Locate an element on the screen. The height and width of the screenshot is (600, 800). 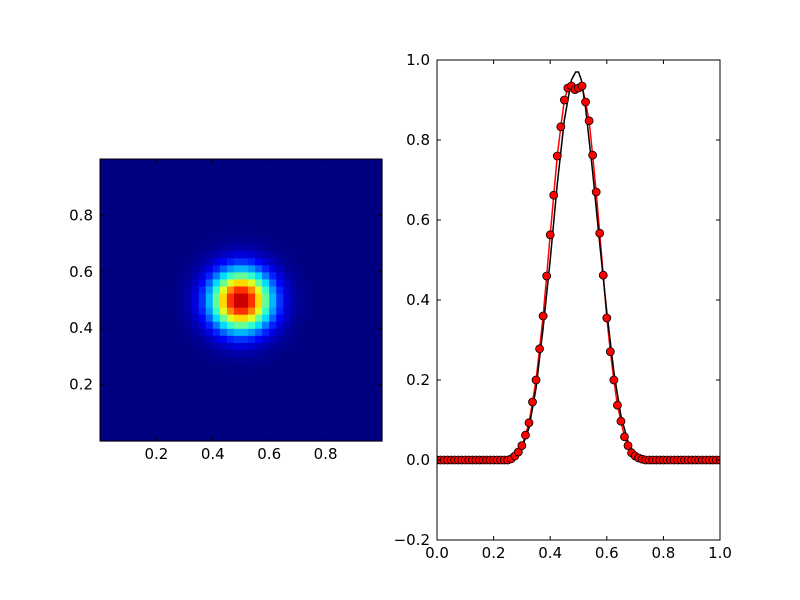
series-red-marker is located at coordinates (603, 275).